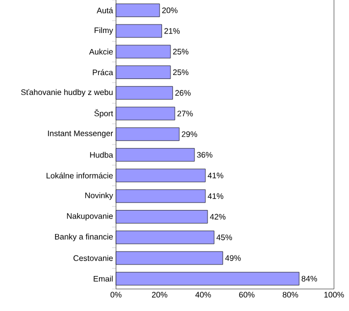  Describe the element at coordinates (79, 175) in the screenshot. I see `y-tick-label: Lokálne informácie` at that location.